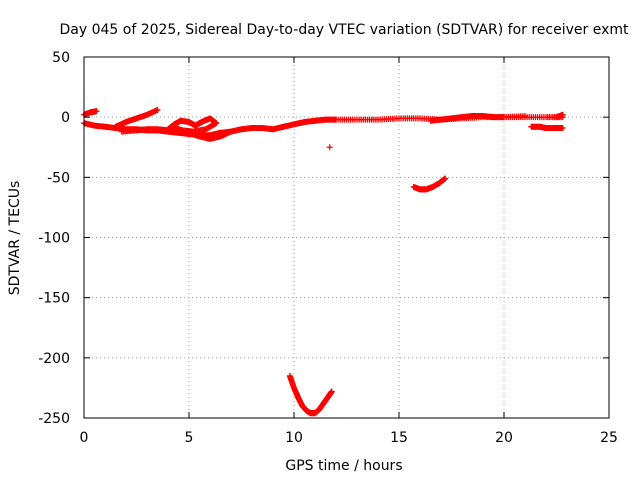 The height and width of the screenshot is (480, 640). Describe the element at coordinates (294, 438) in the screenshot. I see `x-tick-label: 10` at that location.